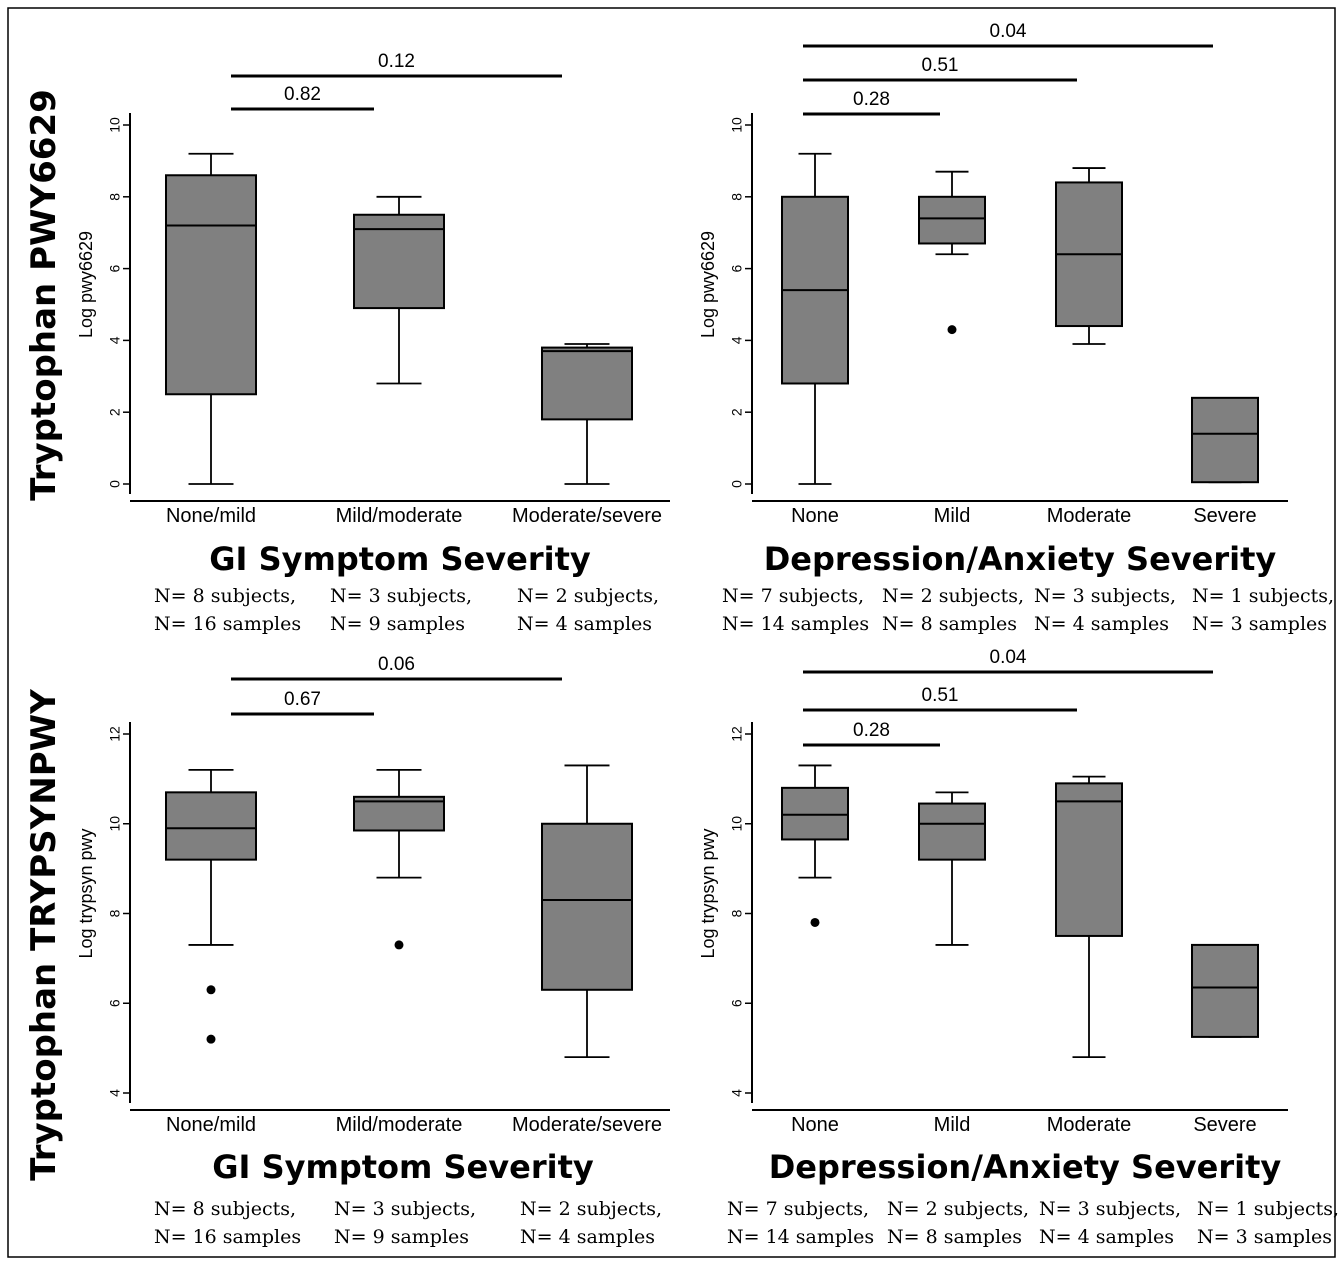  Describe the element at coordinates (1089, 516) in the screenshot. I see `category-label: Moderate` at that location.